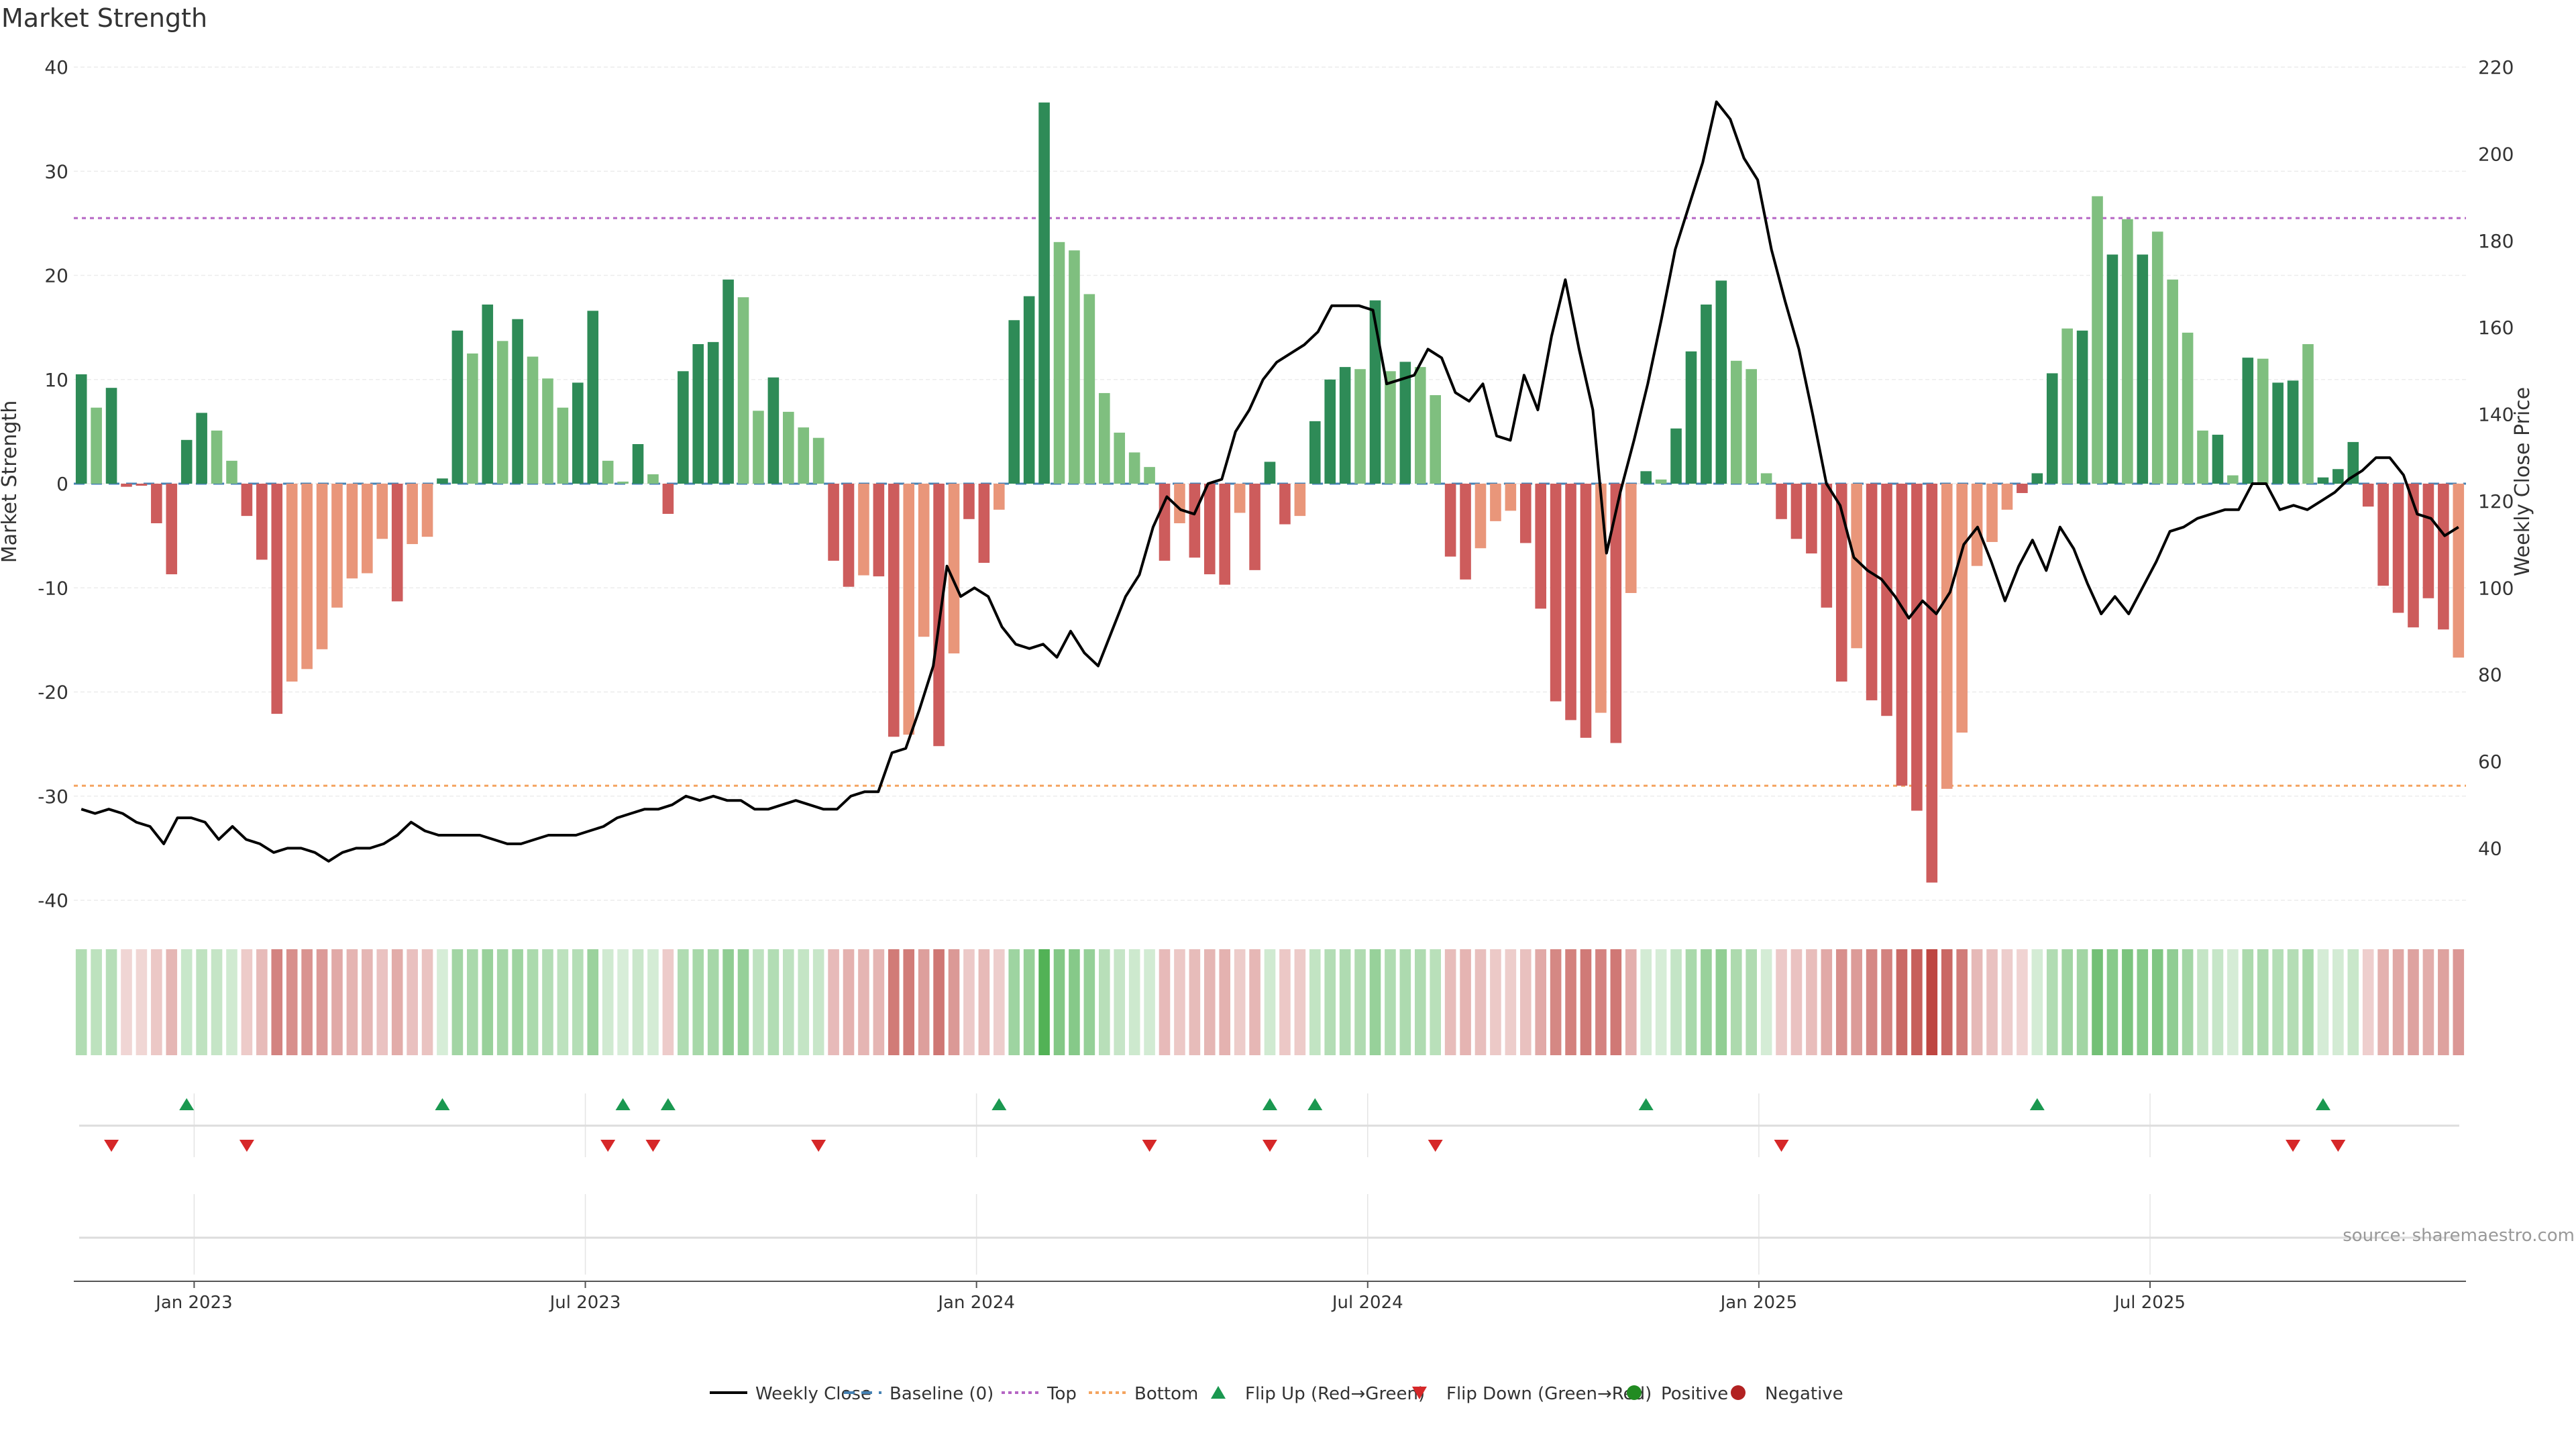 This screenshot has width=2576, height=1449. Describe the element at coordinates (56, 171) in the screenshot. I see `y-left-tick-label: 30` at that location.